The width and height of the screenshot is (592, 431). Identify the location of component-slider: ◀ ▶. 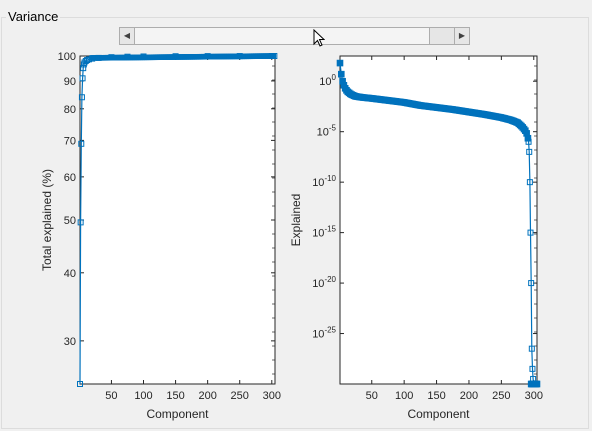
(294, 36).